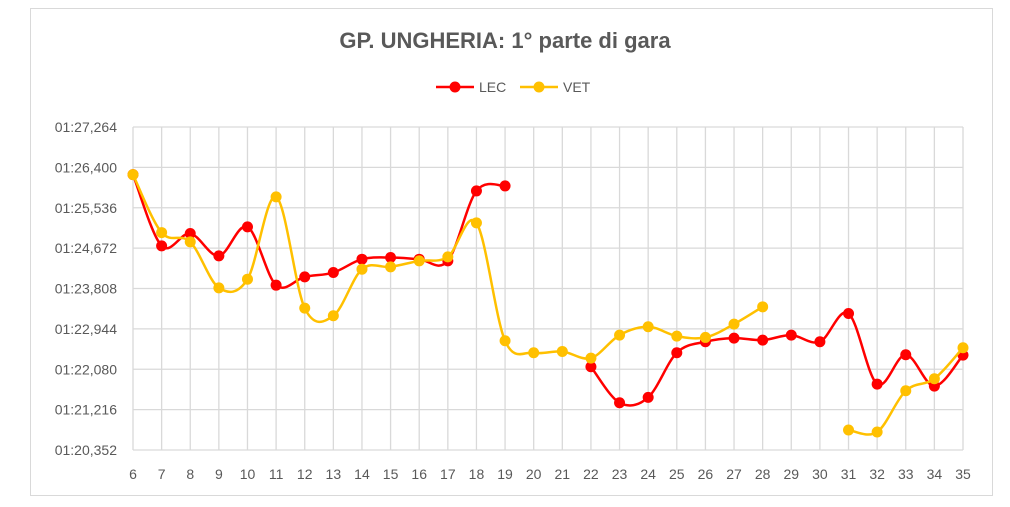 Image resolution: width=1010 pixels, height=507 pixels. Describe the element at coordinates (763, 474) in the screenshot. I see `x-tick-label: 28` at that location.